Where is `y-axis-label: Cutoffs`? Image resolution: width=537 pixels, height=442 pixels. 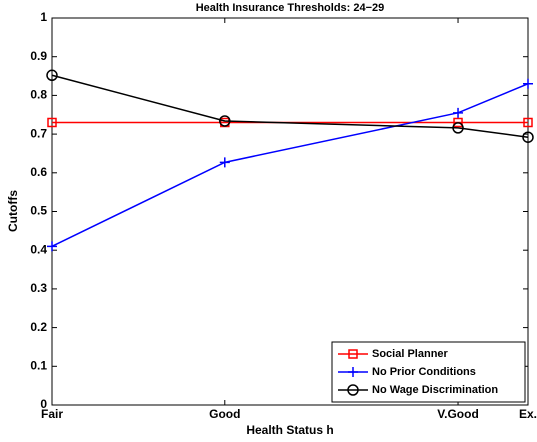
y-axis-label: Cutoffs is located at coordinates (13, 211).